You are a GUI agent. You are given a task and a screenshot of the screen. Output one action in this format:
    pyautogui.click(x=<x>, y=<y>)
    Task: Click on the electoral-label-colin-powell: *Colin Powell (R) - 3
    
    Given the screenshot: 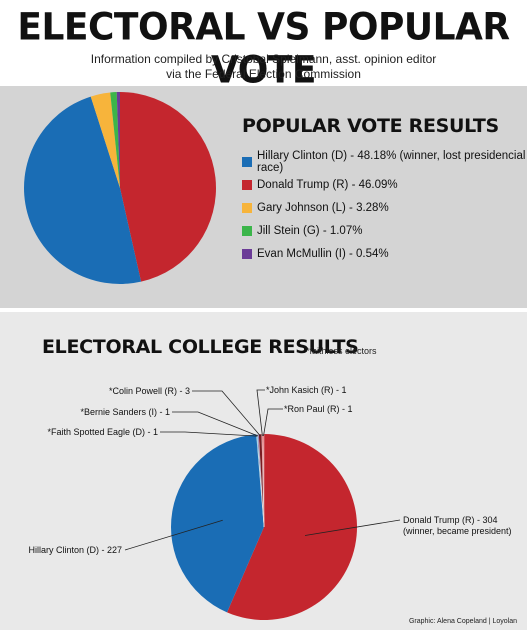 What is the action you would take?
    pyautogui.click(x=149, y=391)
    